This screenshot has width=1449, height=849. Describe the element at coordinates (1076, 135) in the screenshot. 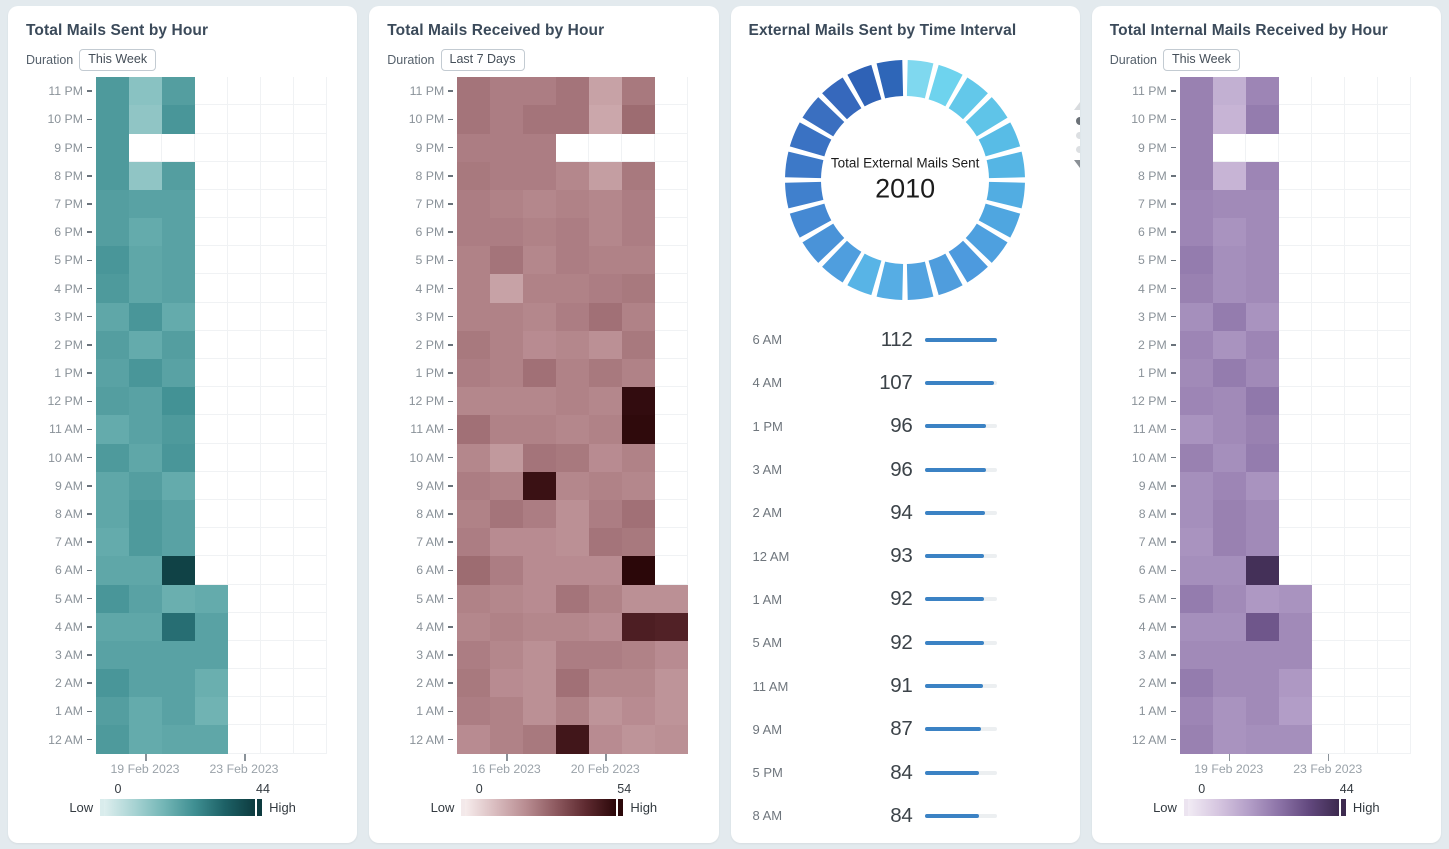

I see `list-paginator` at that location.